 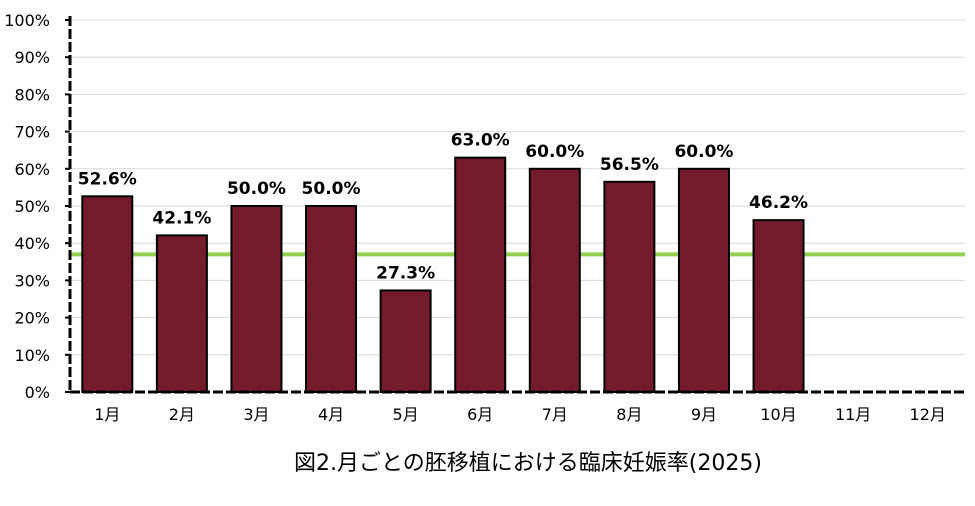 I want to click on data-label-10: 46.2%, so click(x=778, y=203).